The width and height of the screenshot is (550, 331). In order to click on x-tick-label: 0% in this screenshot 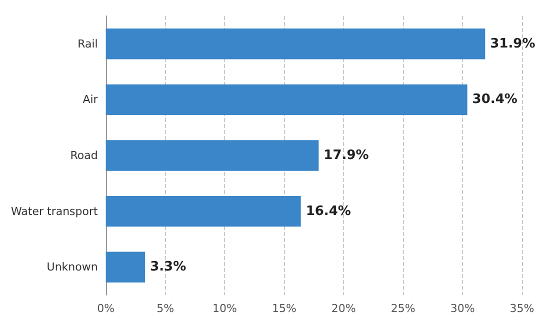, I will do `click(106, 308)`.